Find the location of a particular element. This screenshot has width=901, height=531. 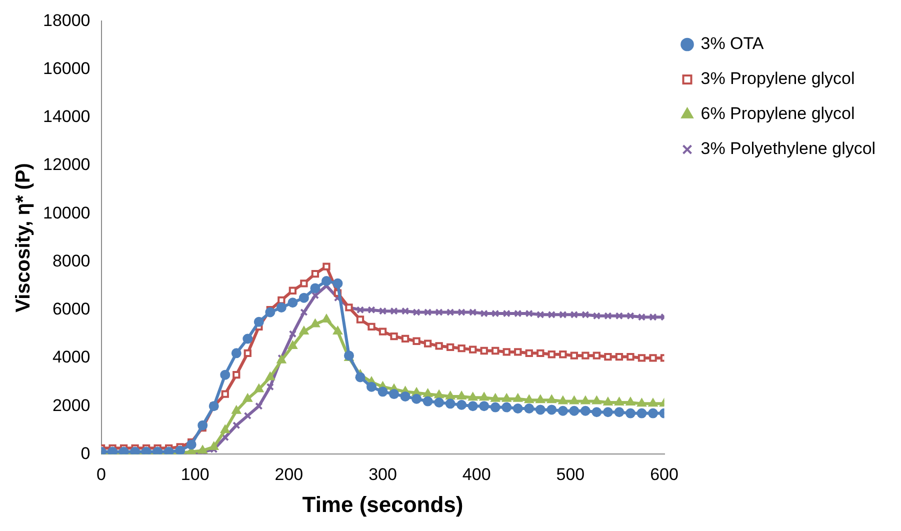

y-tick-label: 18000 is located at coordinates (66, 20).